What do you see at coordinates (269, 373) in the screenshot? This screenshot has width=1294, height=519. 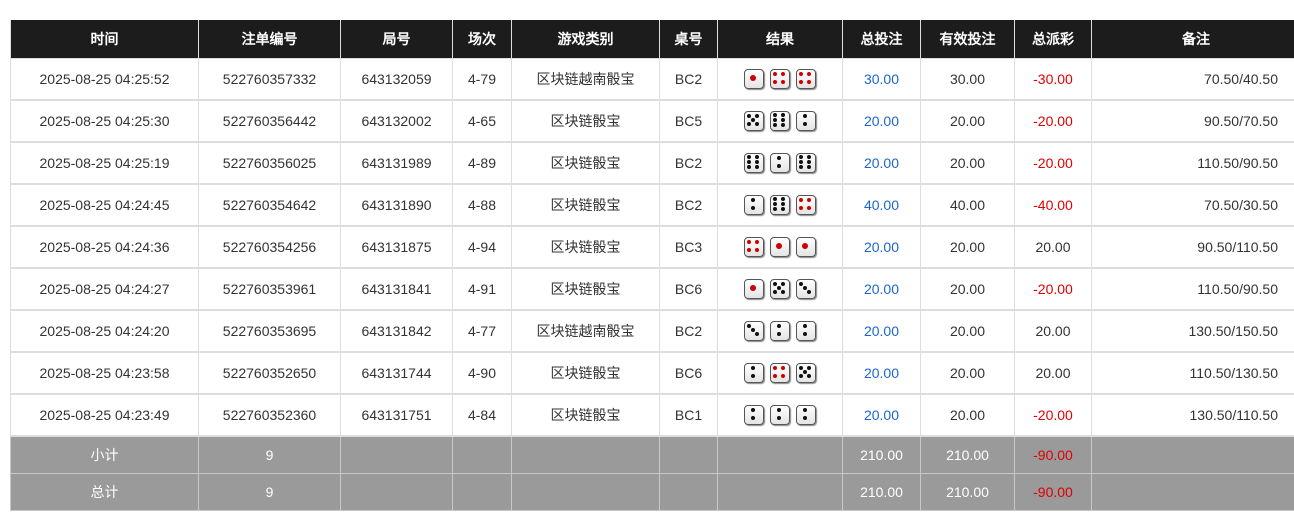 I see `bet-id-cell: 522760352650` at bounding box center [269, 373].